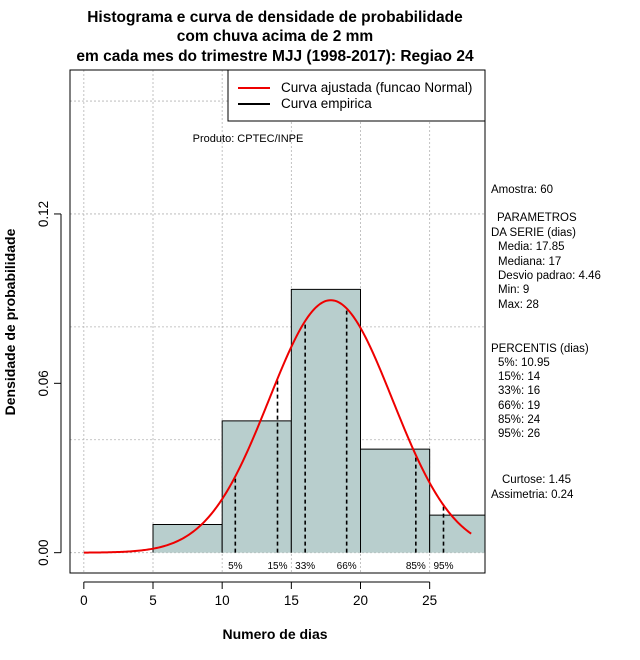 The width and height of the screenshot is (640, 660). I want to click on y-axis-label: Densidade de probabilidade, so click(10, 321).